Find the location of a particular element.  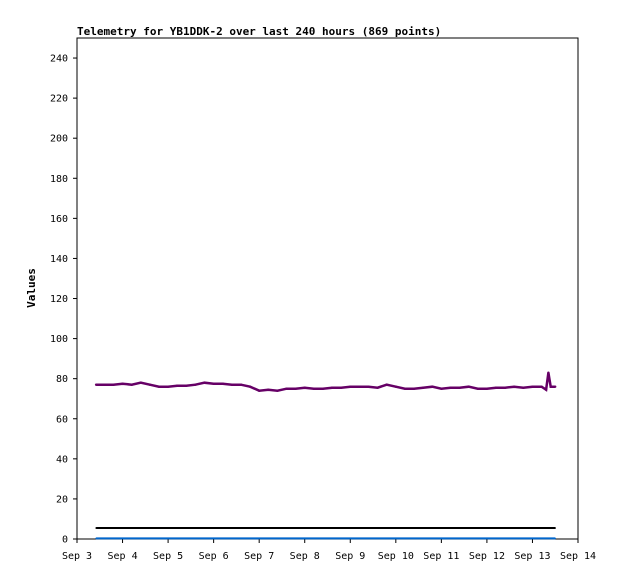

y-tick-label: 220 is located at coordinates (59, 99).